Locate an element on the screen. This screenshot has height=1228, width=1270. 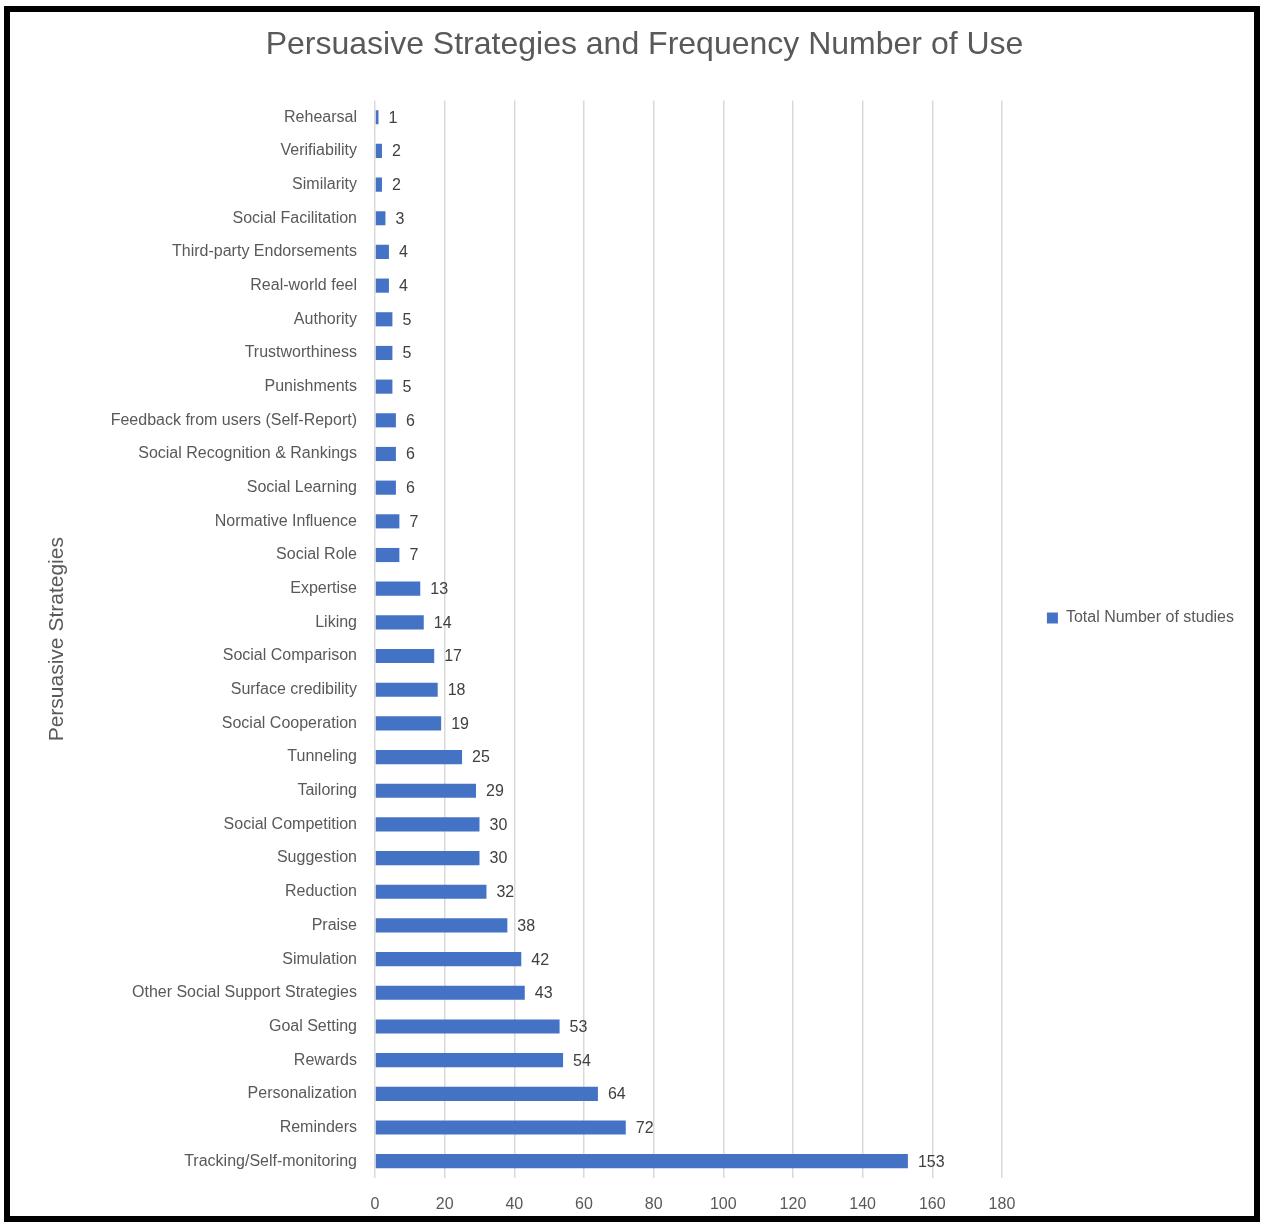
y-tick-label: Verifiability is located at coordinates (318, 150).